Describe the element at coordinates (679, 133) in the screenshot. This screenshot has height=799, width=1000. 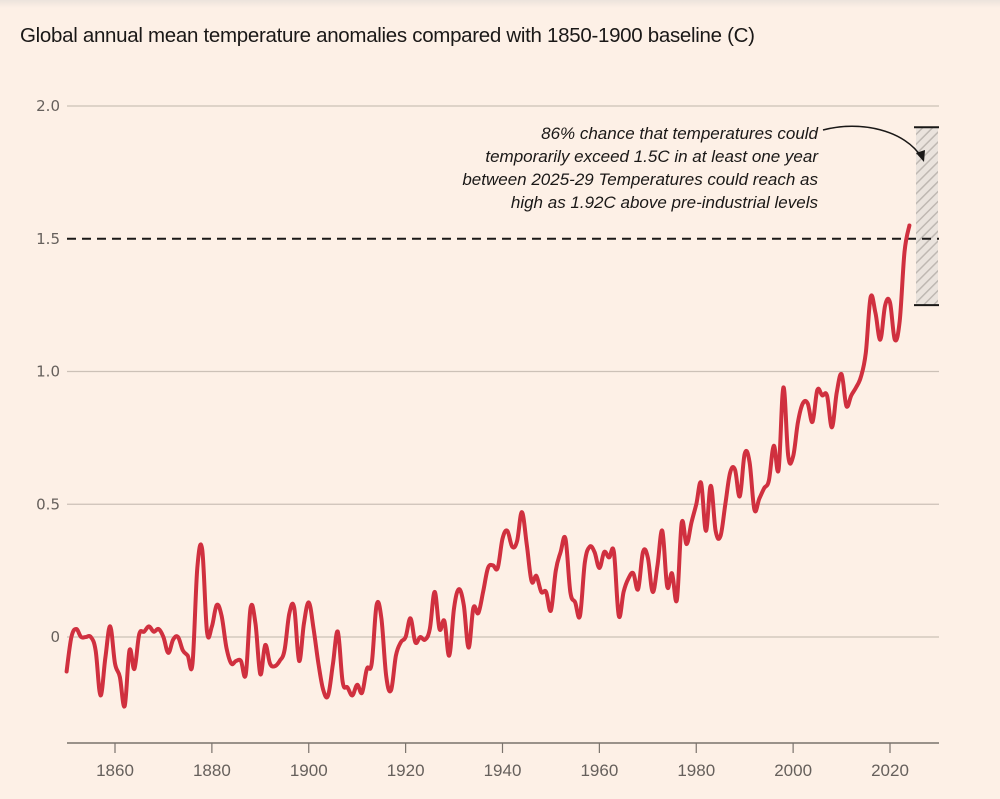
I see `annotation-line: 86% chance that temperatures could` at that location.